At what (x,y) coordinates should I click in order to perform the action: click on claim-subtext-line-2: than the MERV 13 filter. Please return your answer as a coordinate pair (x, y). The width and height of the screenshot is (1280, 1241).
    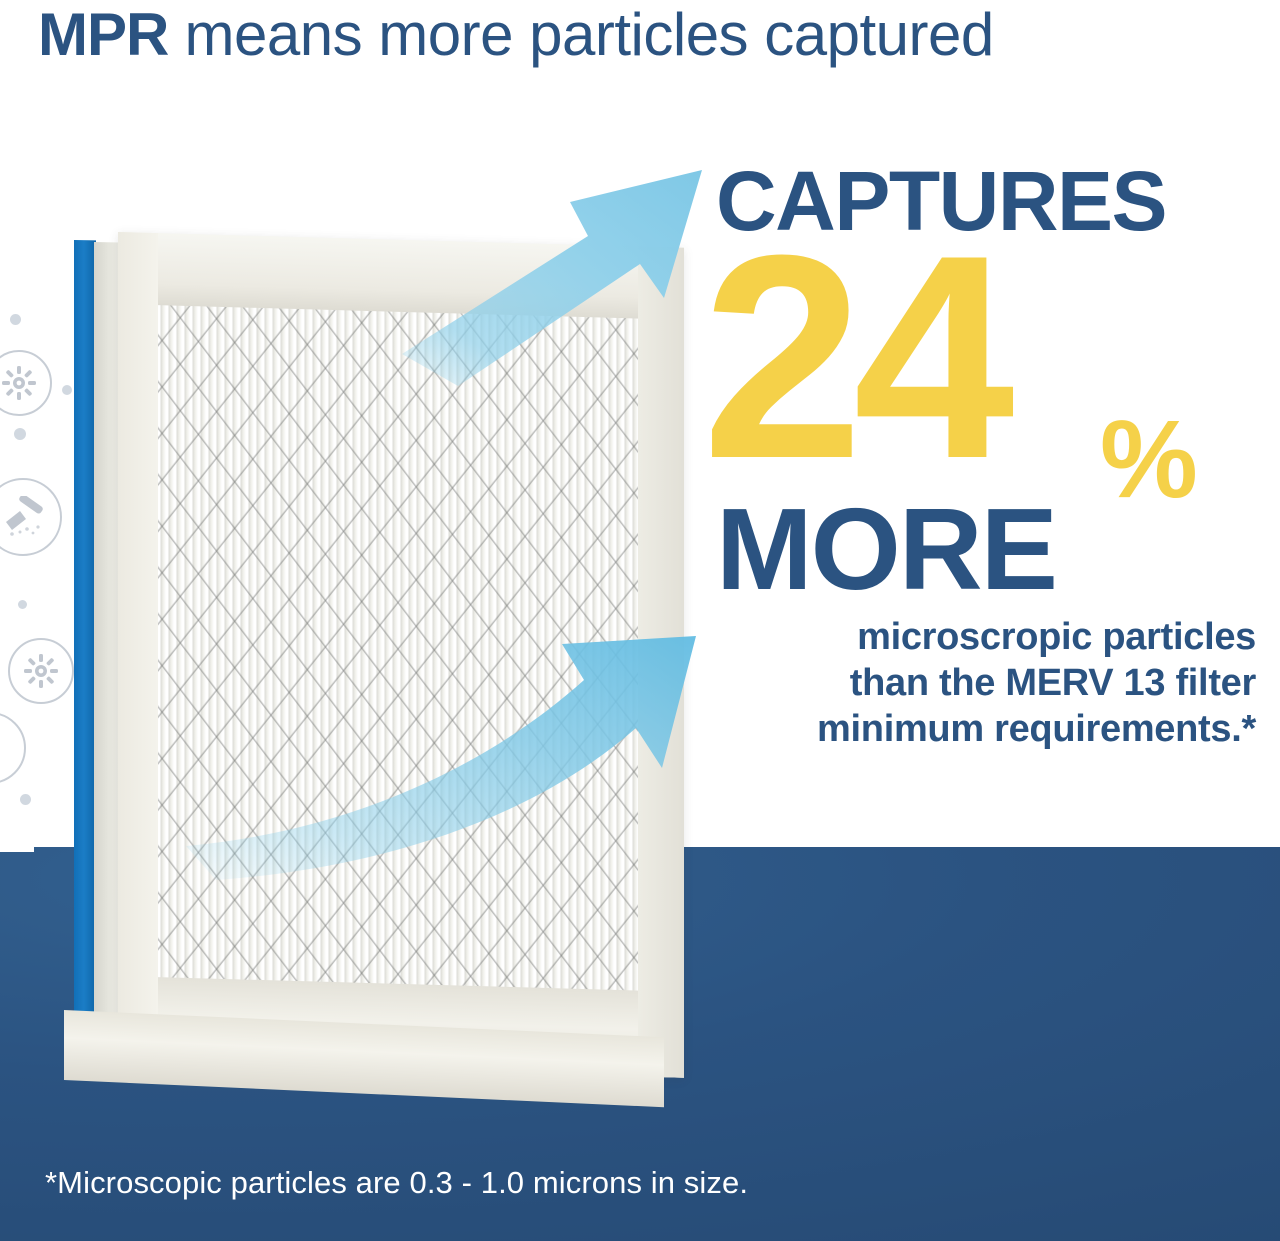
    Looking at the image, I should click on (1053, 683).